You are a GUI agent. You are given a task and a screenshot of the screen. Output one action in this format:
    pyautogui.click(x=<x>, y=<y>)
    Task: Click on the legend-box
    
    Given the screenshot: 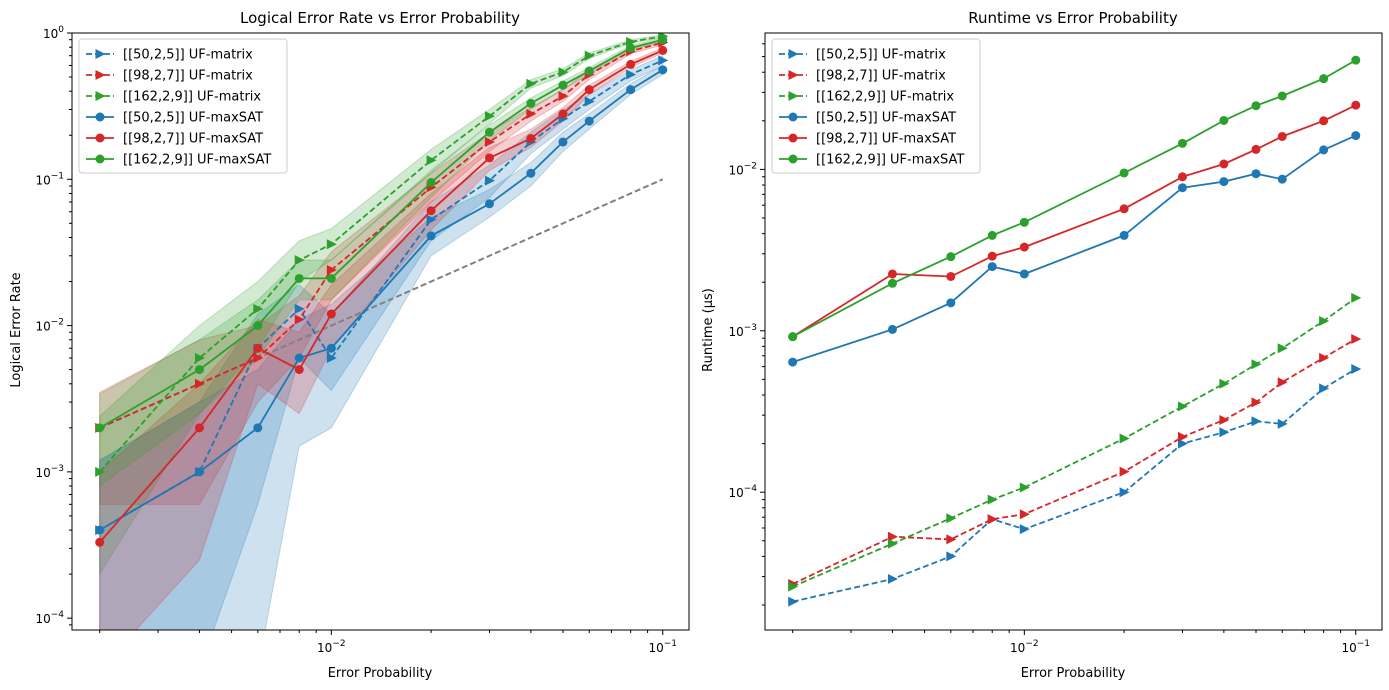 What is the action you would take?
    pyautogui.click(x=876, y=106)
    